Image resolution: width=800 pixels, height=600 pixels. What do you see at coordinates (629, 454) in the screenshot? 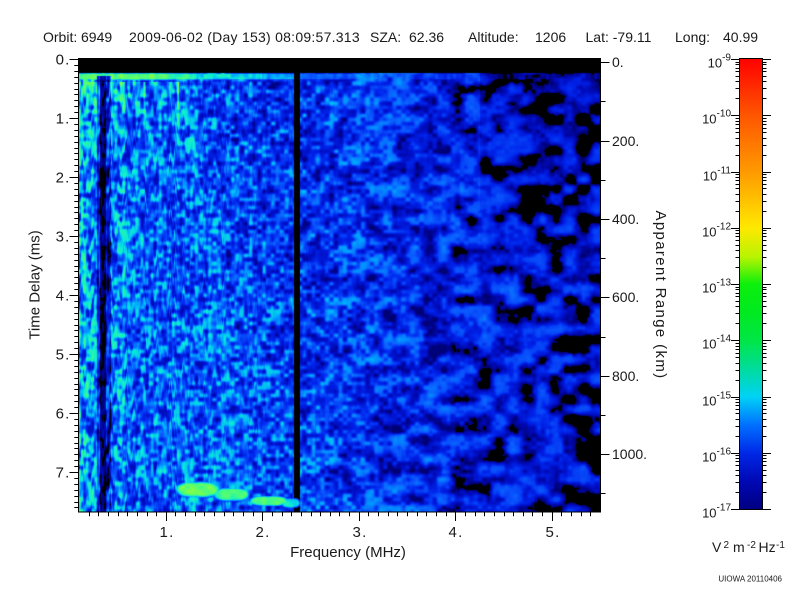
I see `svg-text: 1000.` at bounding box center [629, 454].